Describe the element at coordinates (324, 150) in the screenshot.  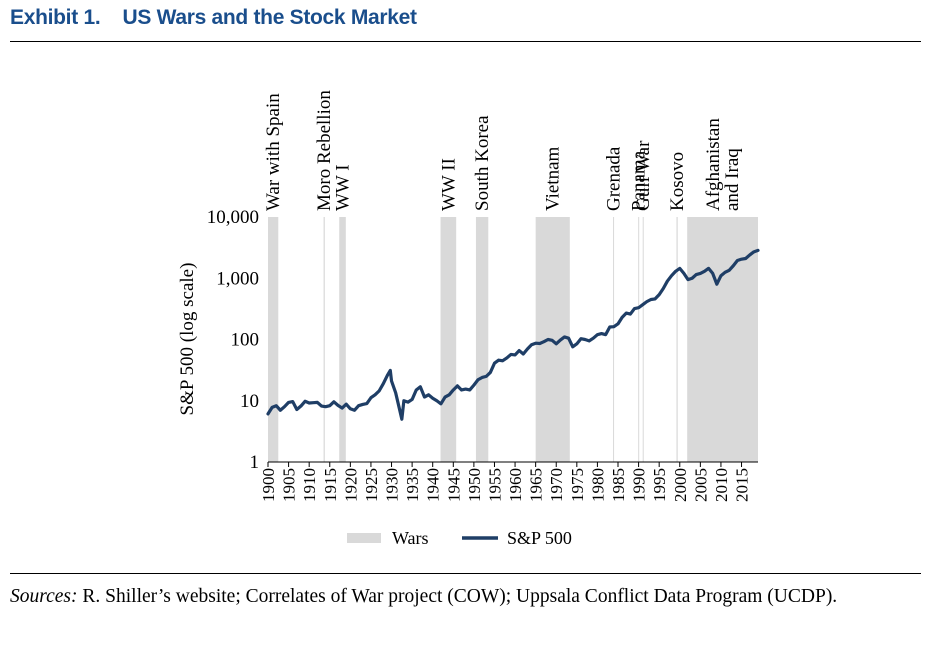
I see `war-label: Moro Rebellion` at that location.